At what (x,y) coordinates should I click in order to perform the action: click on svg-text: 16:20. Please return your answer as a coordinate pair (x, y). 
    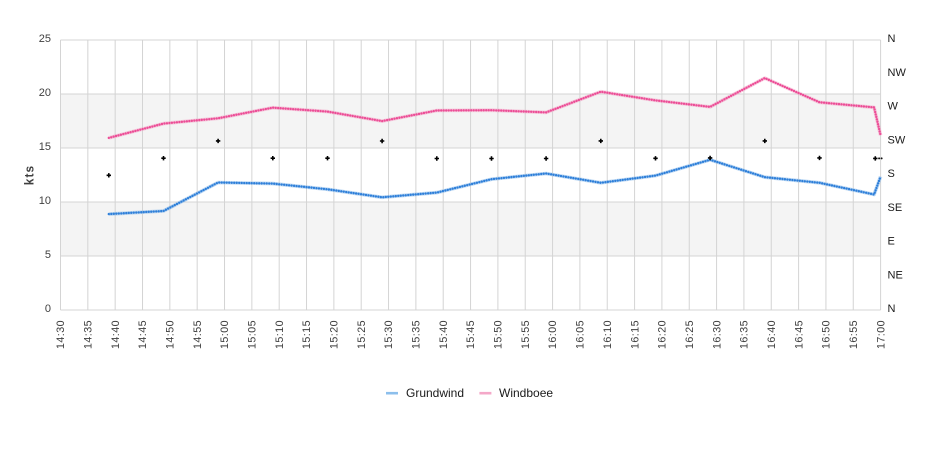
    Looking at the image, I should click on (663, 334).